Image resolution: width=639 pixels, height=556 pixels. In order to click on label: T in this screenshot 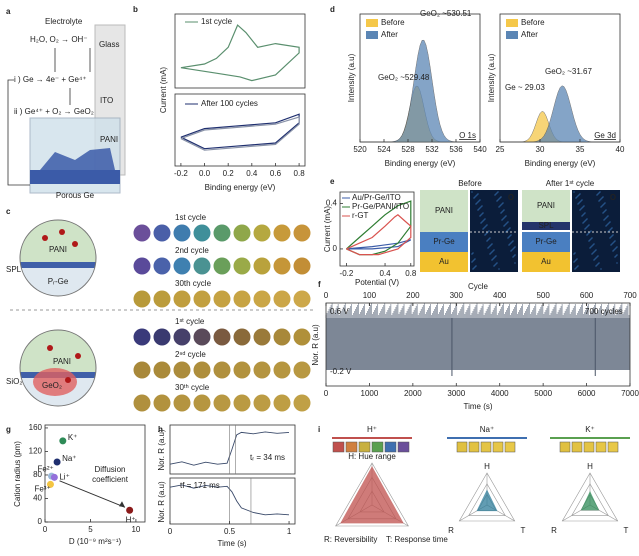, I will do `click(626, 530)`.